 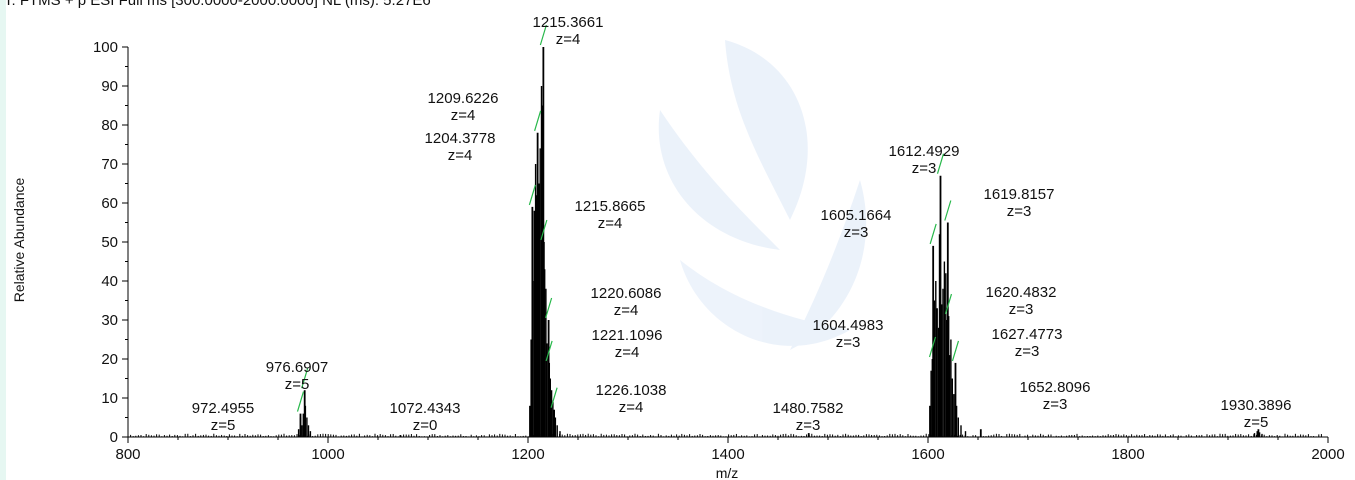 I want to click on peak-mz-label: 1215.8665, so click(x=610, y=206).